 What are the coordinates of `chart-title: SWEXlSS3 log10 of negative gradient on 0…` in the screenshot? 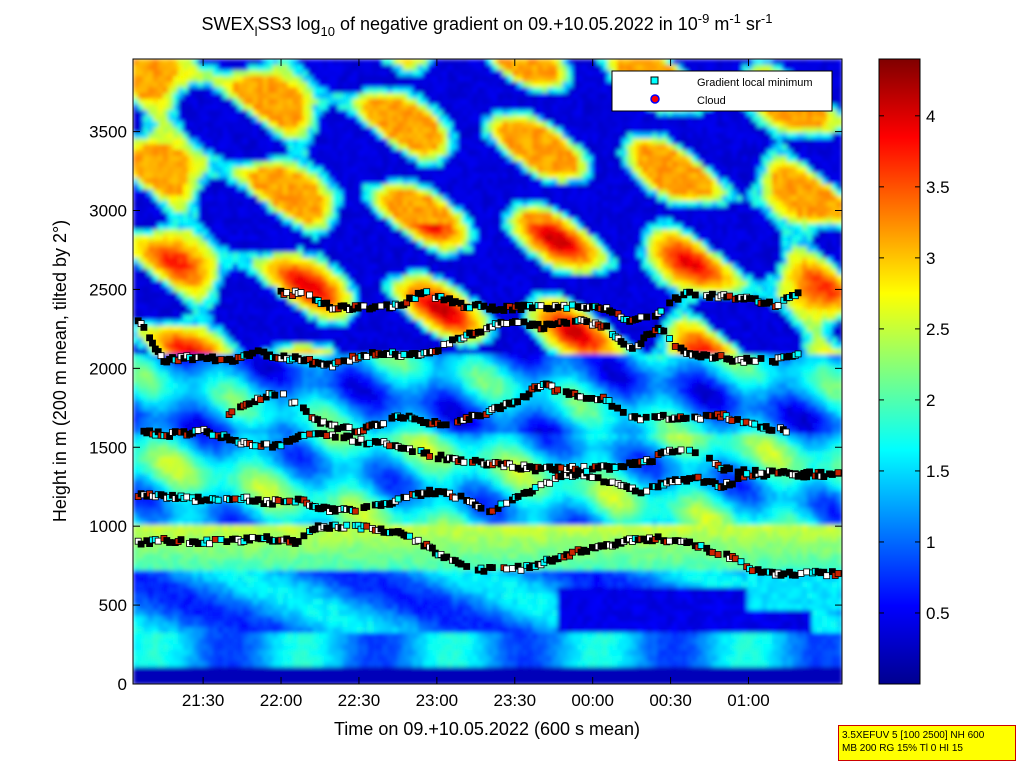 It's located at (487, 25).